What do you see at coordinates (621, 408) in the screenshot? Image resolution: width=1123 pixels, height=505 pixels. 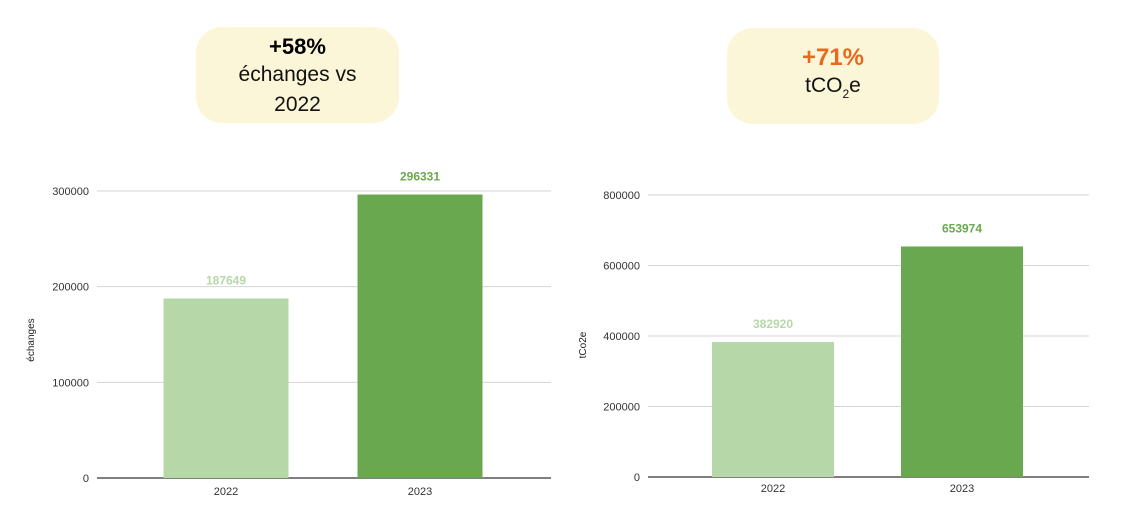 I see `chart2-ytick-label: 200000` at bounding box center [621, 408].